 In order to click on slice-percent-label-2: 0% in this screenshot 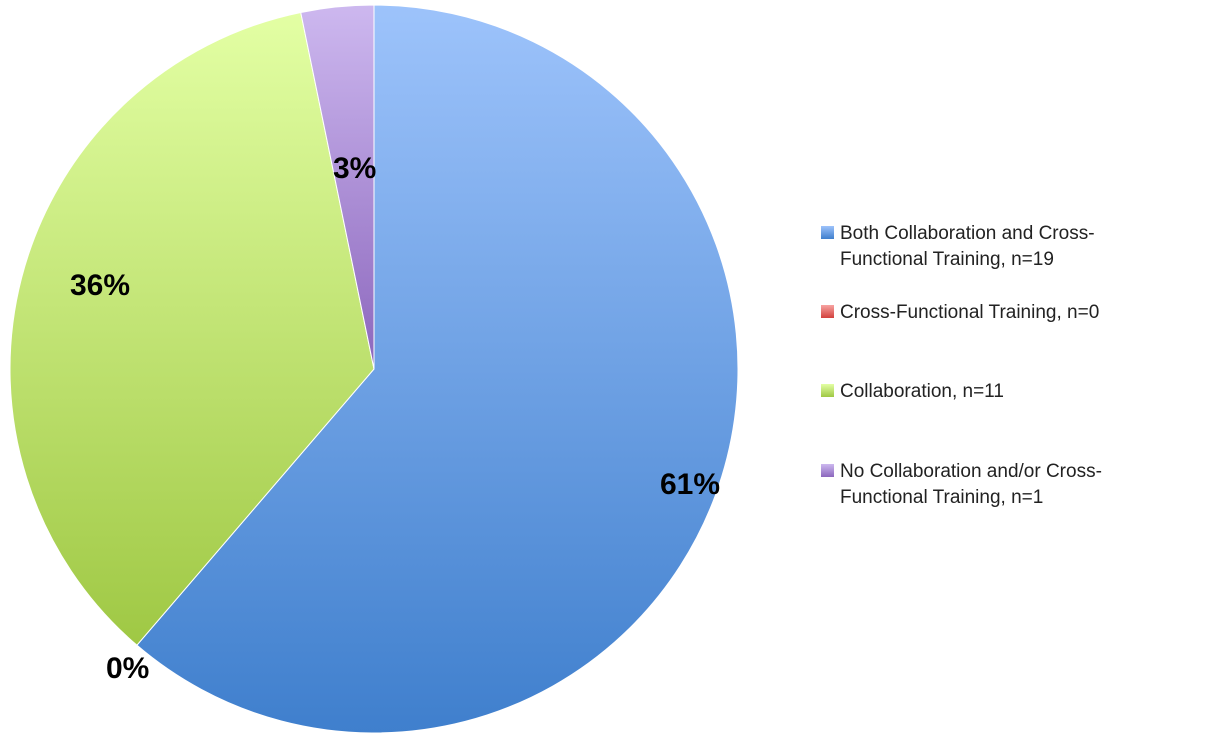, I will do `click(127, 668)`.